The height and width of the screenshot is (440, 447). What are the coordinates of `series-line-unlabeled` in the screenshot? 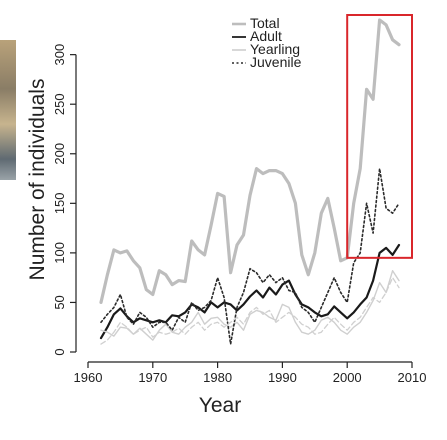 It's located at (250, 311).